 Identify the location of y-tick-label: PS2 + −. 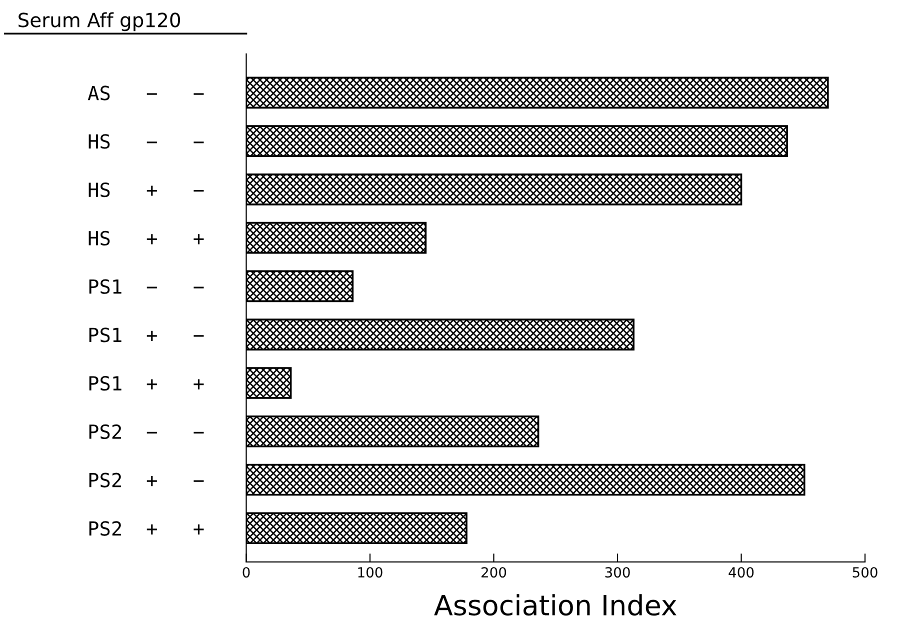
(146, 480).